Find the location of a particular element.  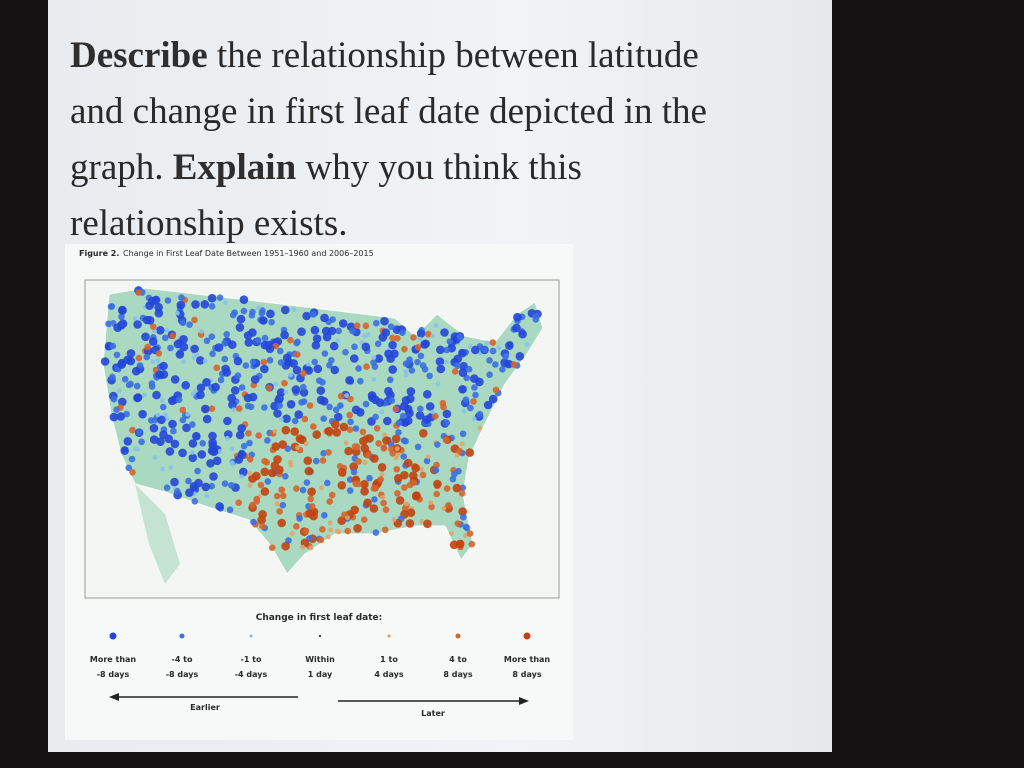

later-label: Later is located at coordinates (433, 713).